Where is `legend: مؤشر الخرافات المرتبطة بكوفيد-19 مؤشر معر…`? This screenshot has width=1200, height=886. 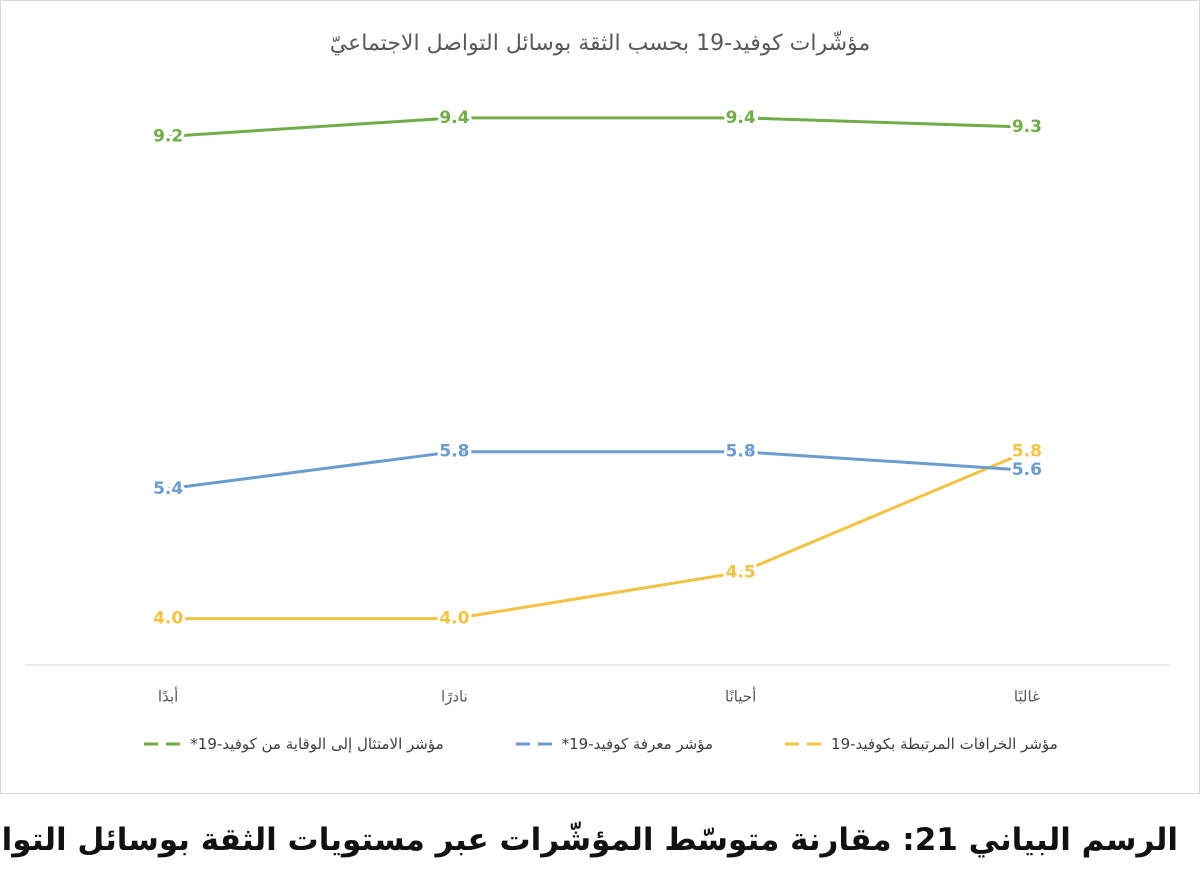
legend: مؤشر الخرافات المرتبطة بكوفيد-19 مؤشر معر… is located at coordinates (600, 744).